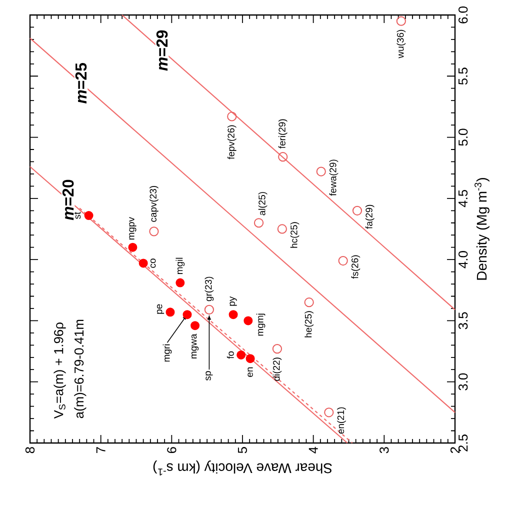 The width and height of the screenshot is (520, 515). Describe the element at coordinates (171, 450) in the screenshot. I see `x-tick-label: 6` at that location.